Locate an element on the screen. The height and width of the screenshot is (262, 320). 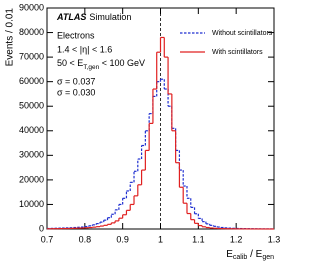
y-tick-label: 90000 is located at coordinates (31, 7).